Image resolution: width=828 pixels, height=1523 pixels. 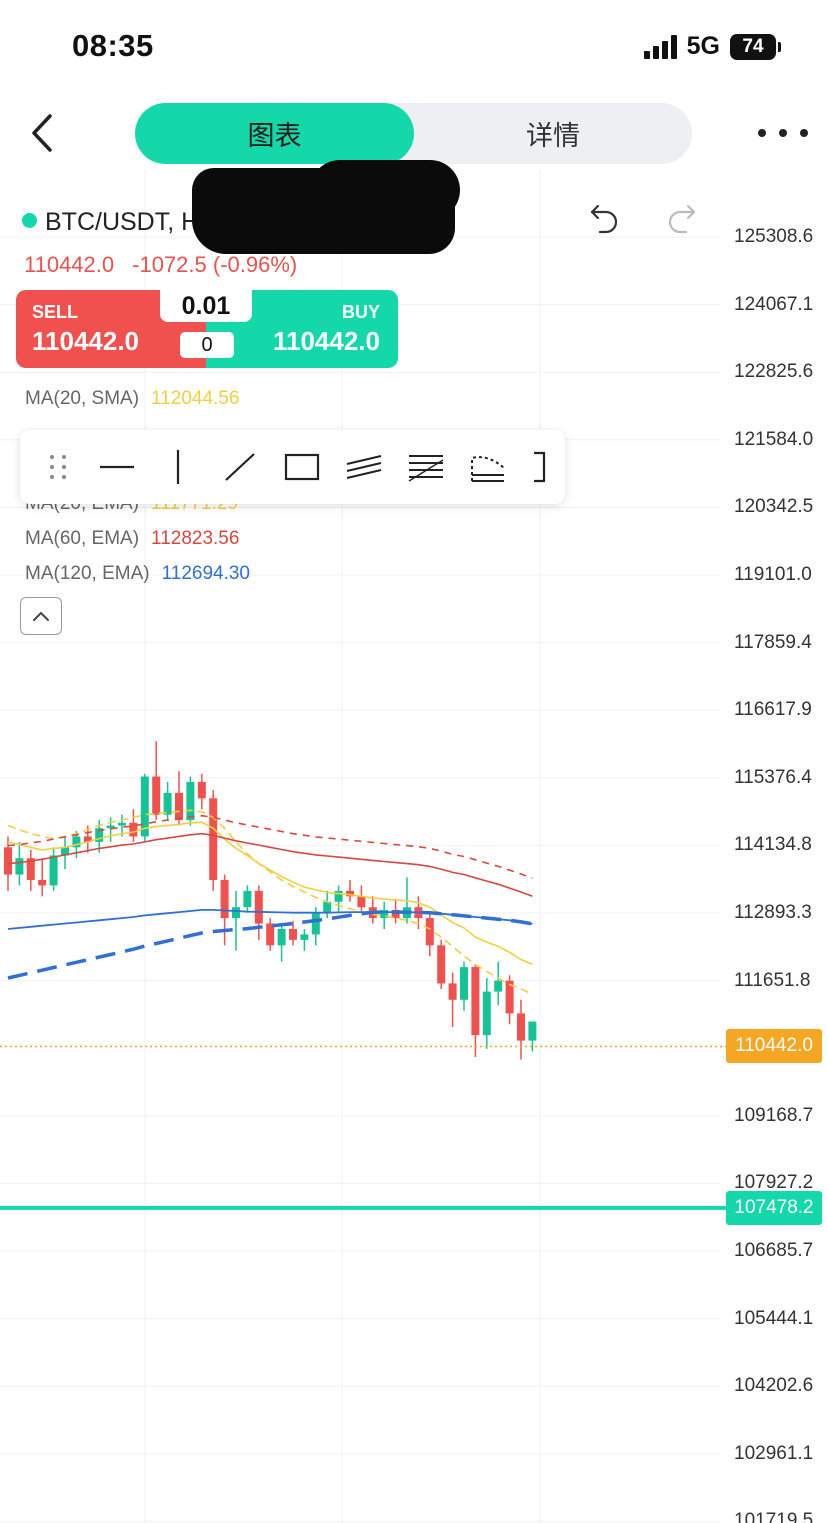 I want to click on ma-legend-item: MA(120, EMA) 112694.30, so click(x=137, y=574).